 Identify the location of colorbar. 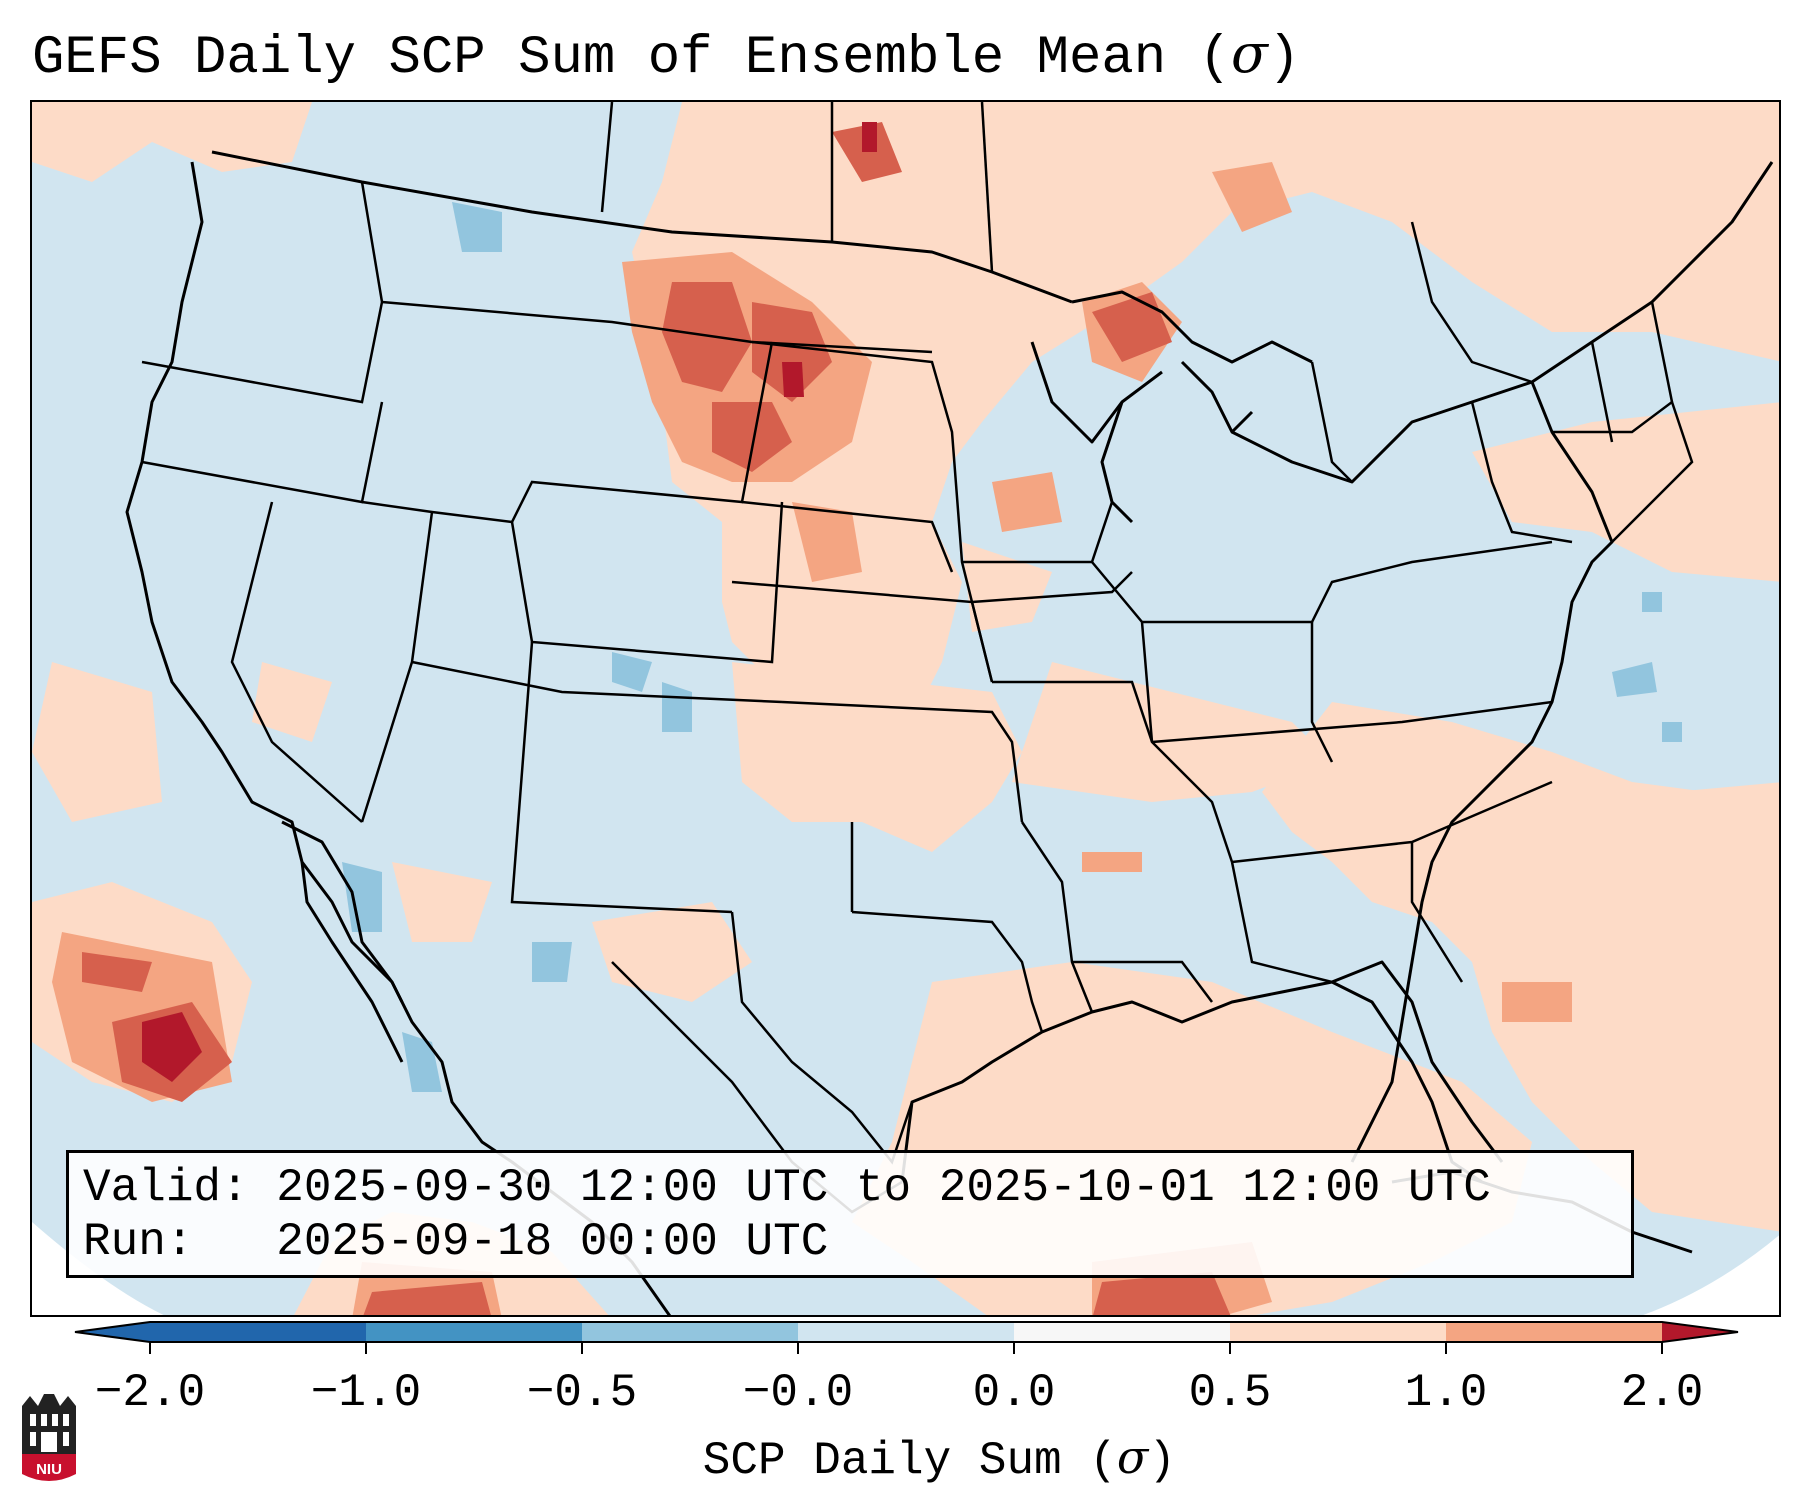
(906, 1337).